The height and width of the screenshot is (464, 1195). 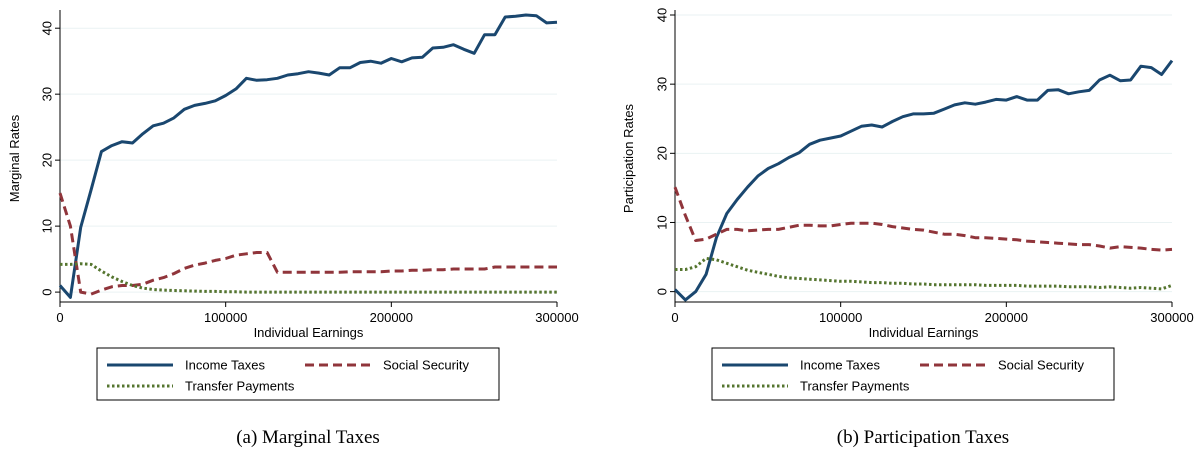 I want to click on y-axis-label: Participation Rates, so click(x=628, y=158).